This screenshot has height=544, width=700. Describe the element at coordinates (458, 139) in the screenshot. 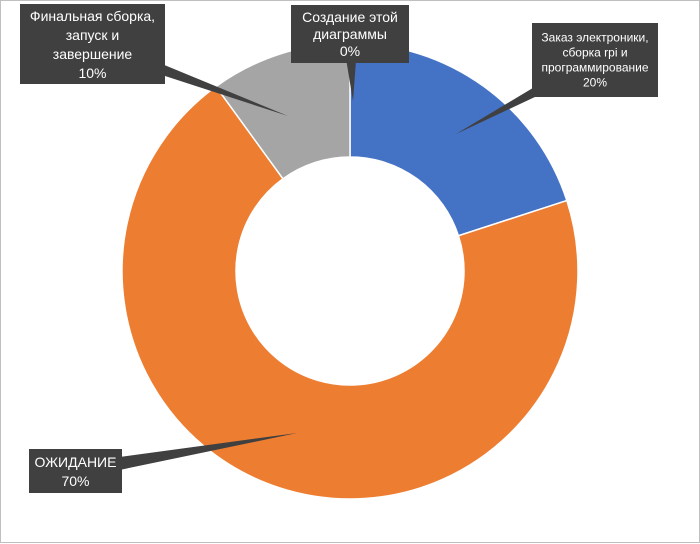

I see `slice-electronics-order` at that location.